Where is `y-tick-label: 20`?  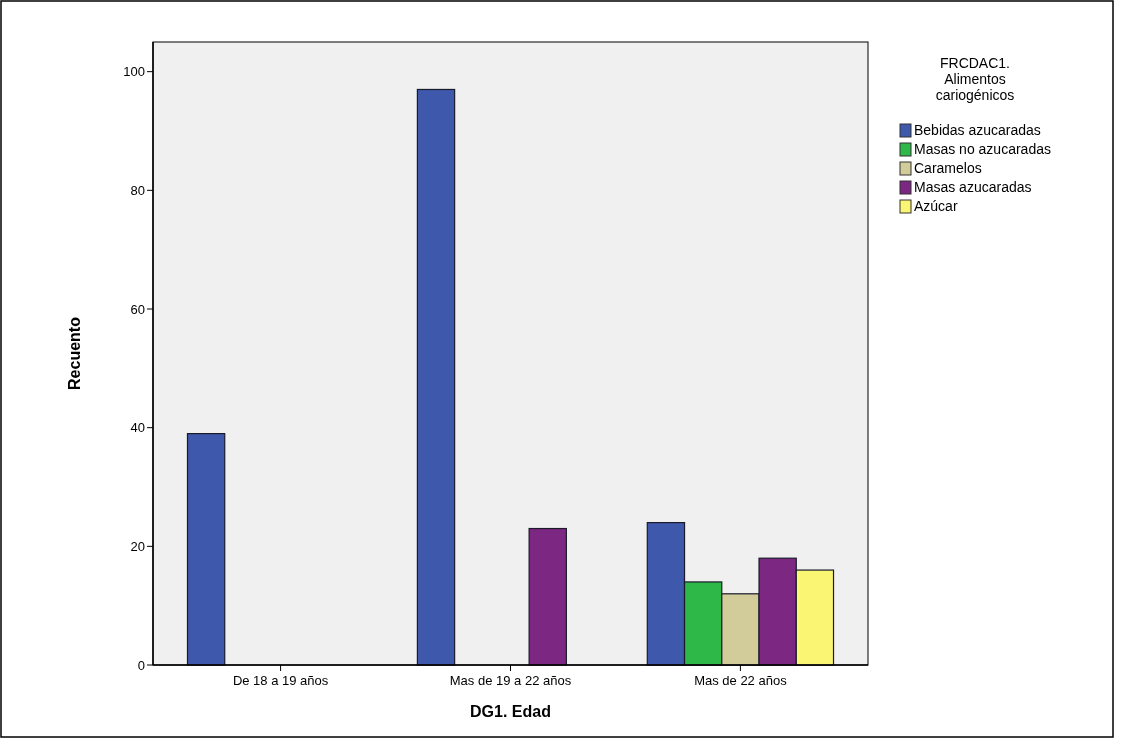 y-tick-label: 20 is located at coordinates (137, 546).